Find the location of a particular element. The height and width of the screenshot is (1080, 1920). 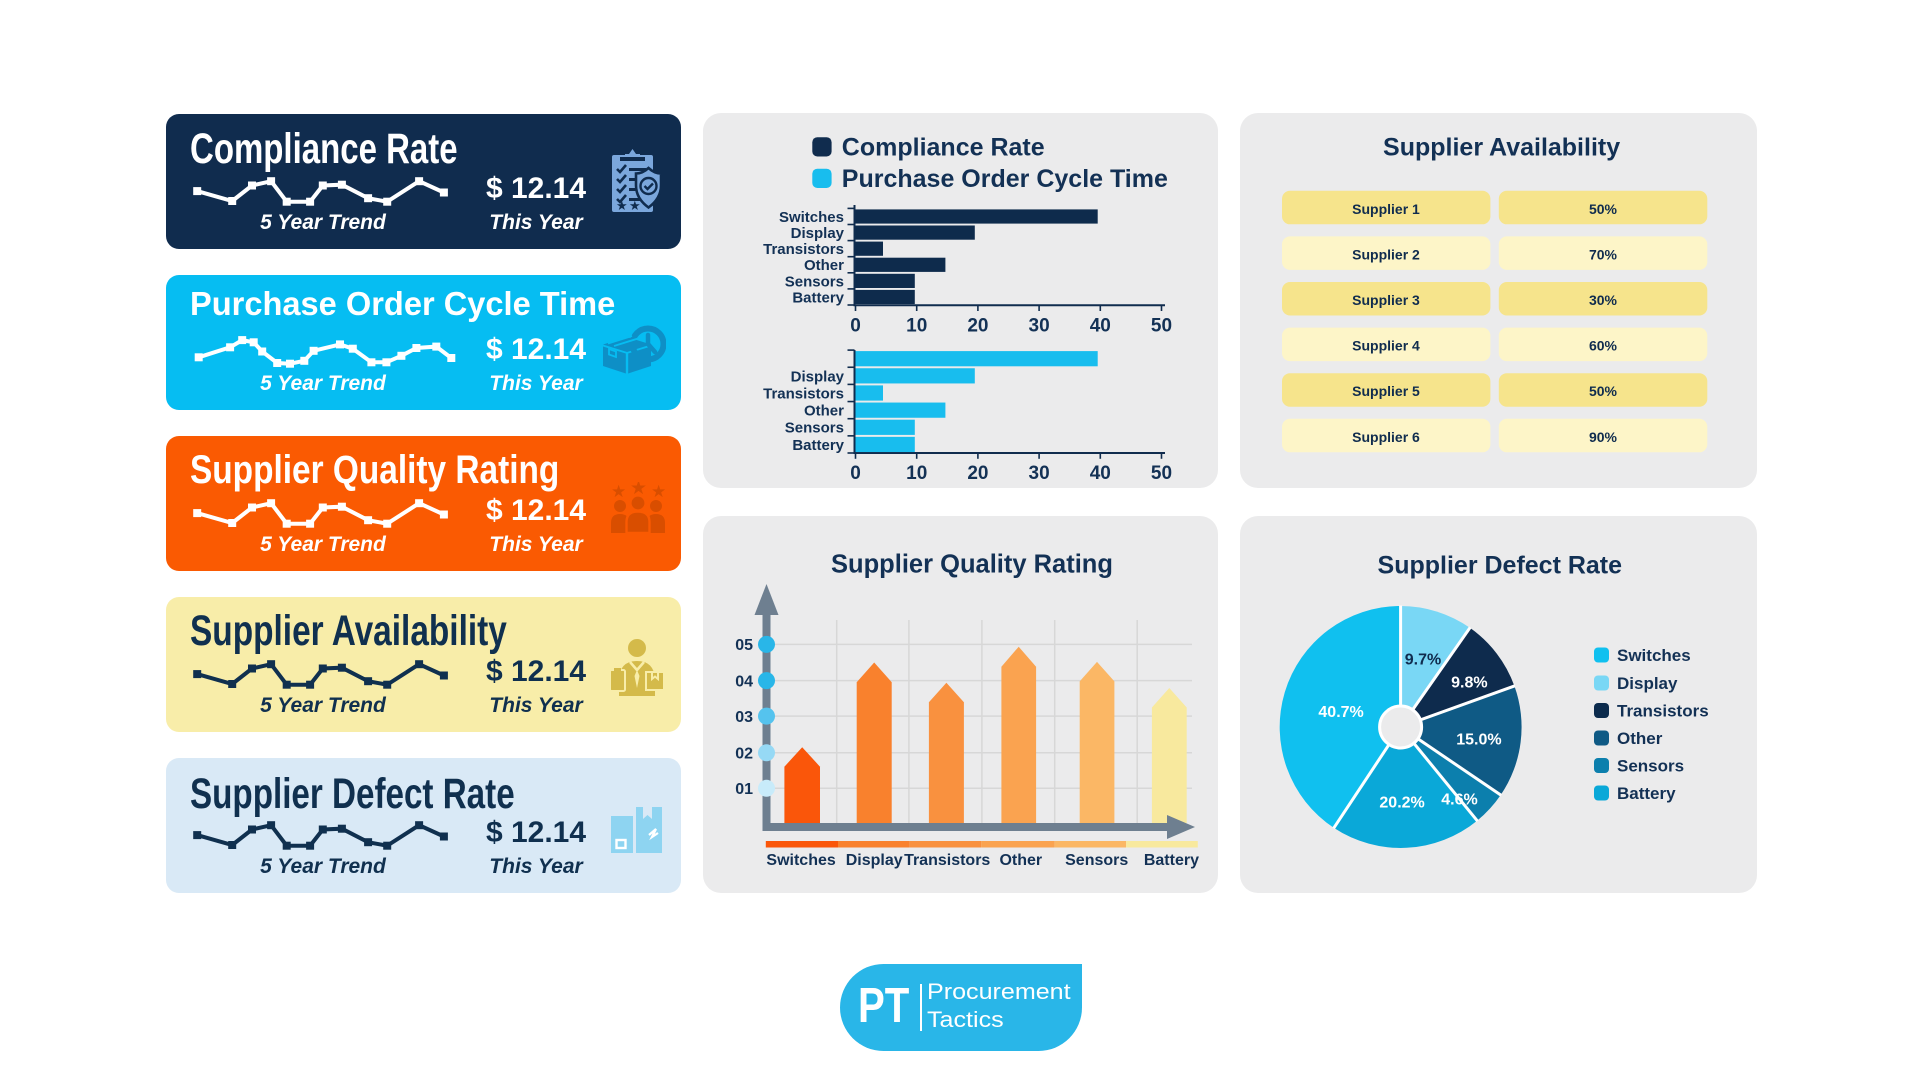

svg-text: 4.6% is located at coordinates (1459, 800).